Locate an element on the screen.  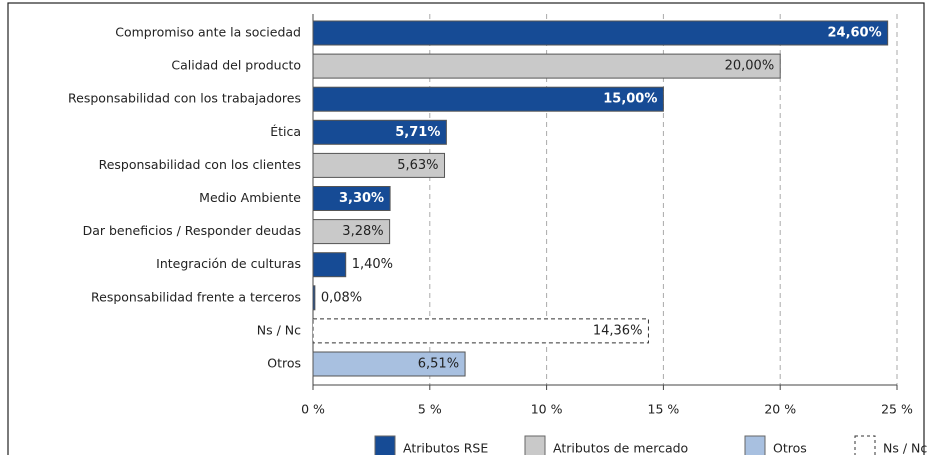
value-label: 20,00% is located at coordinates (750, 66).